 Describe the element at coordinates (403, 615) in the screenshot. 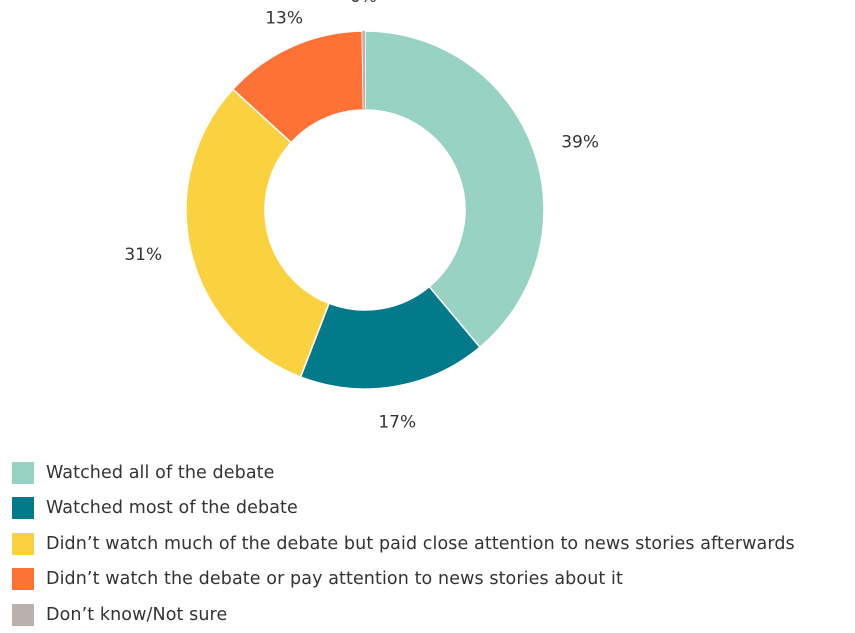

I see `legend-item: Don’t know/Not sure` at that location.